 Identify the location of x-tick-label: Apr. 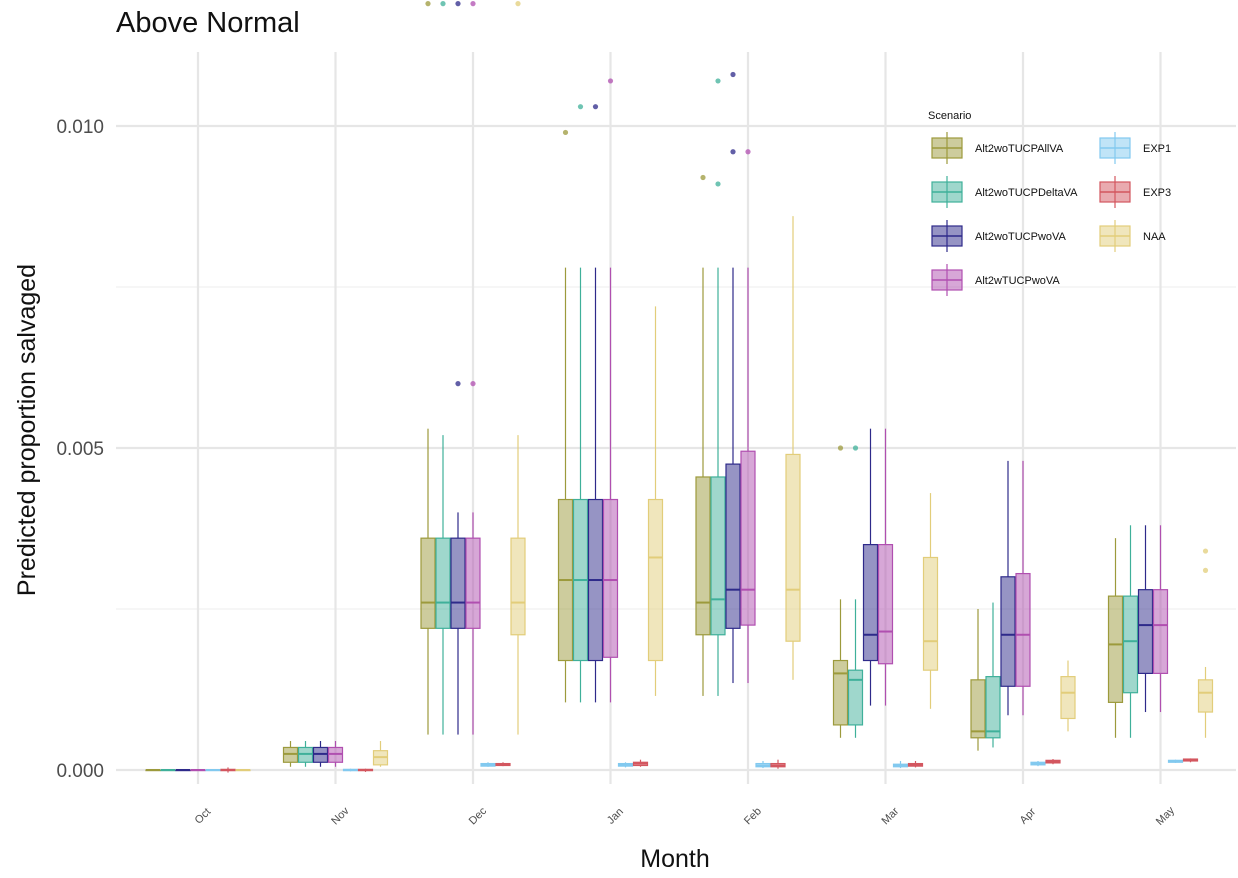
(1028, 816).